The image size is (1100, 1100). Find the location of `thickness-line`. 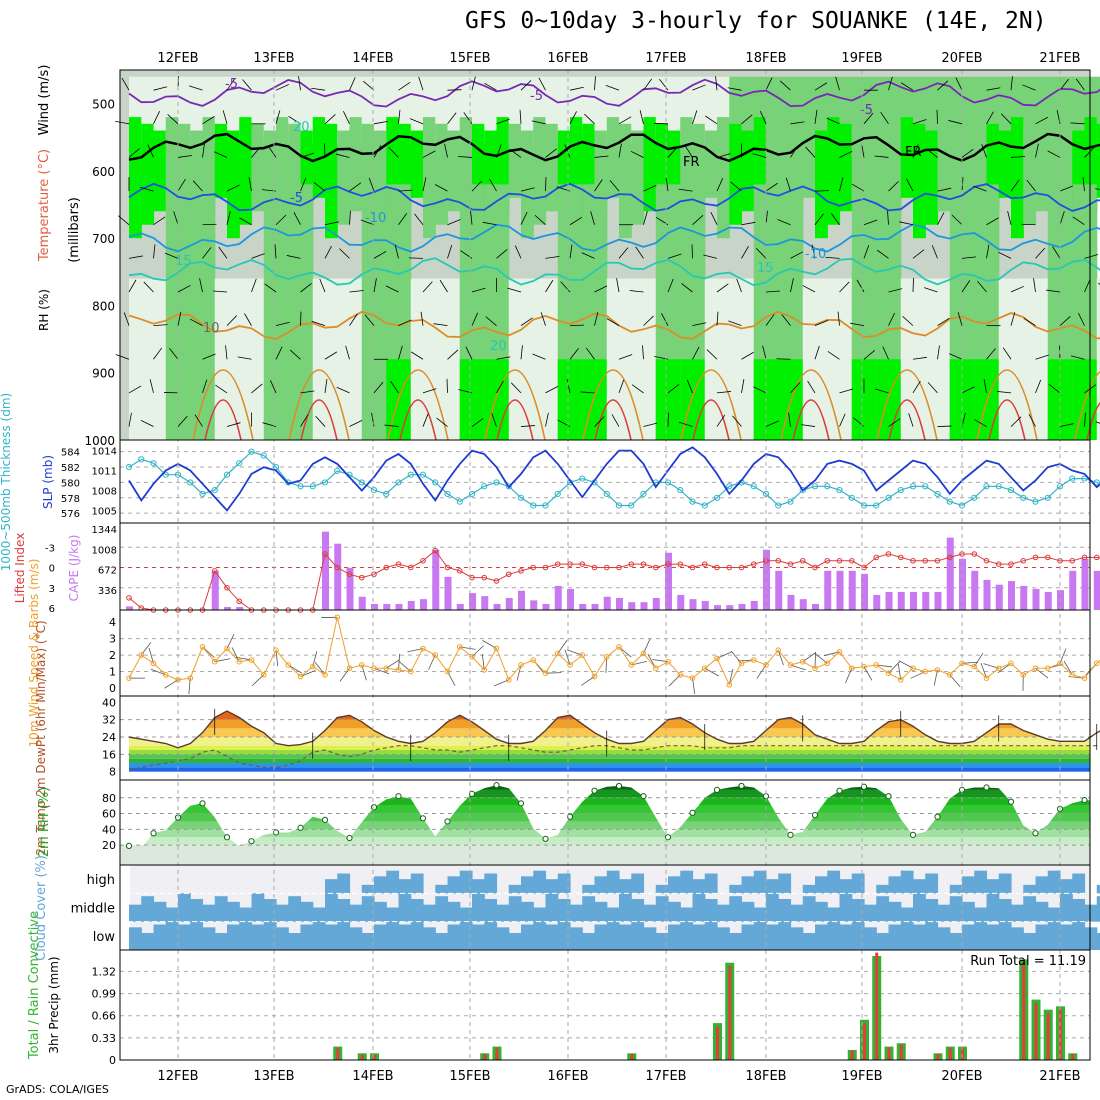

thickness-line is located at coordinates (614, 479).